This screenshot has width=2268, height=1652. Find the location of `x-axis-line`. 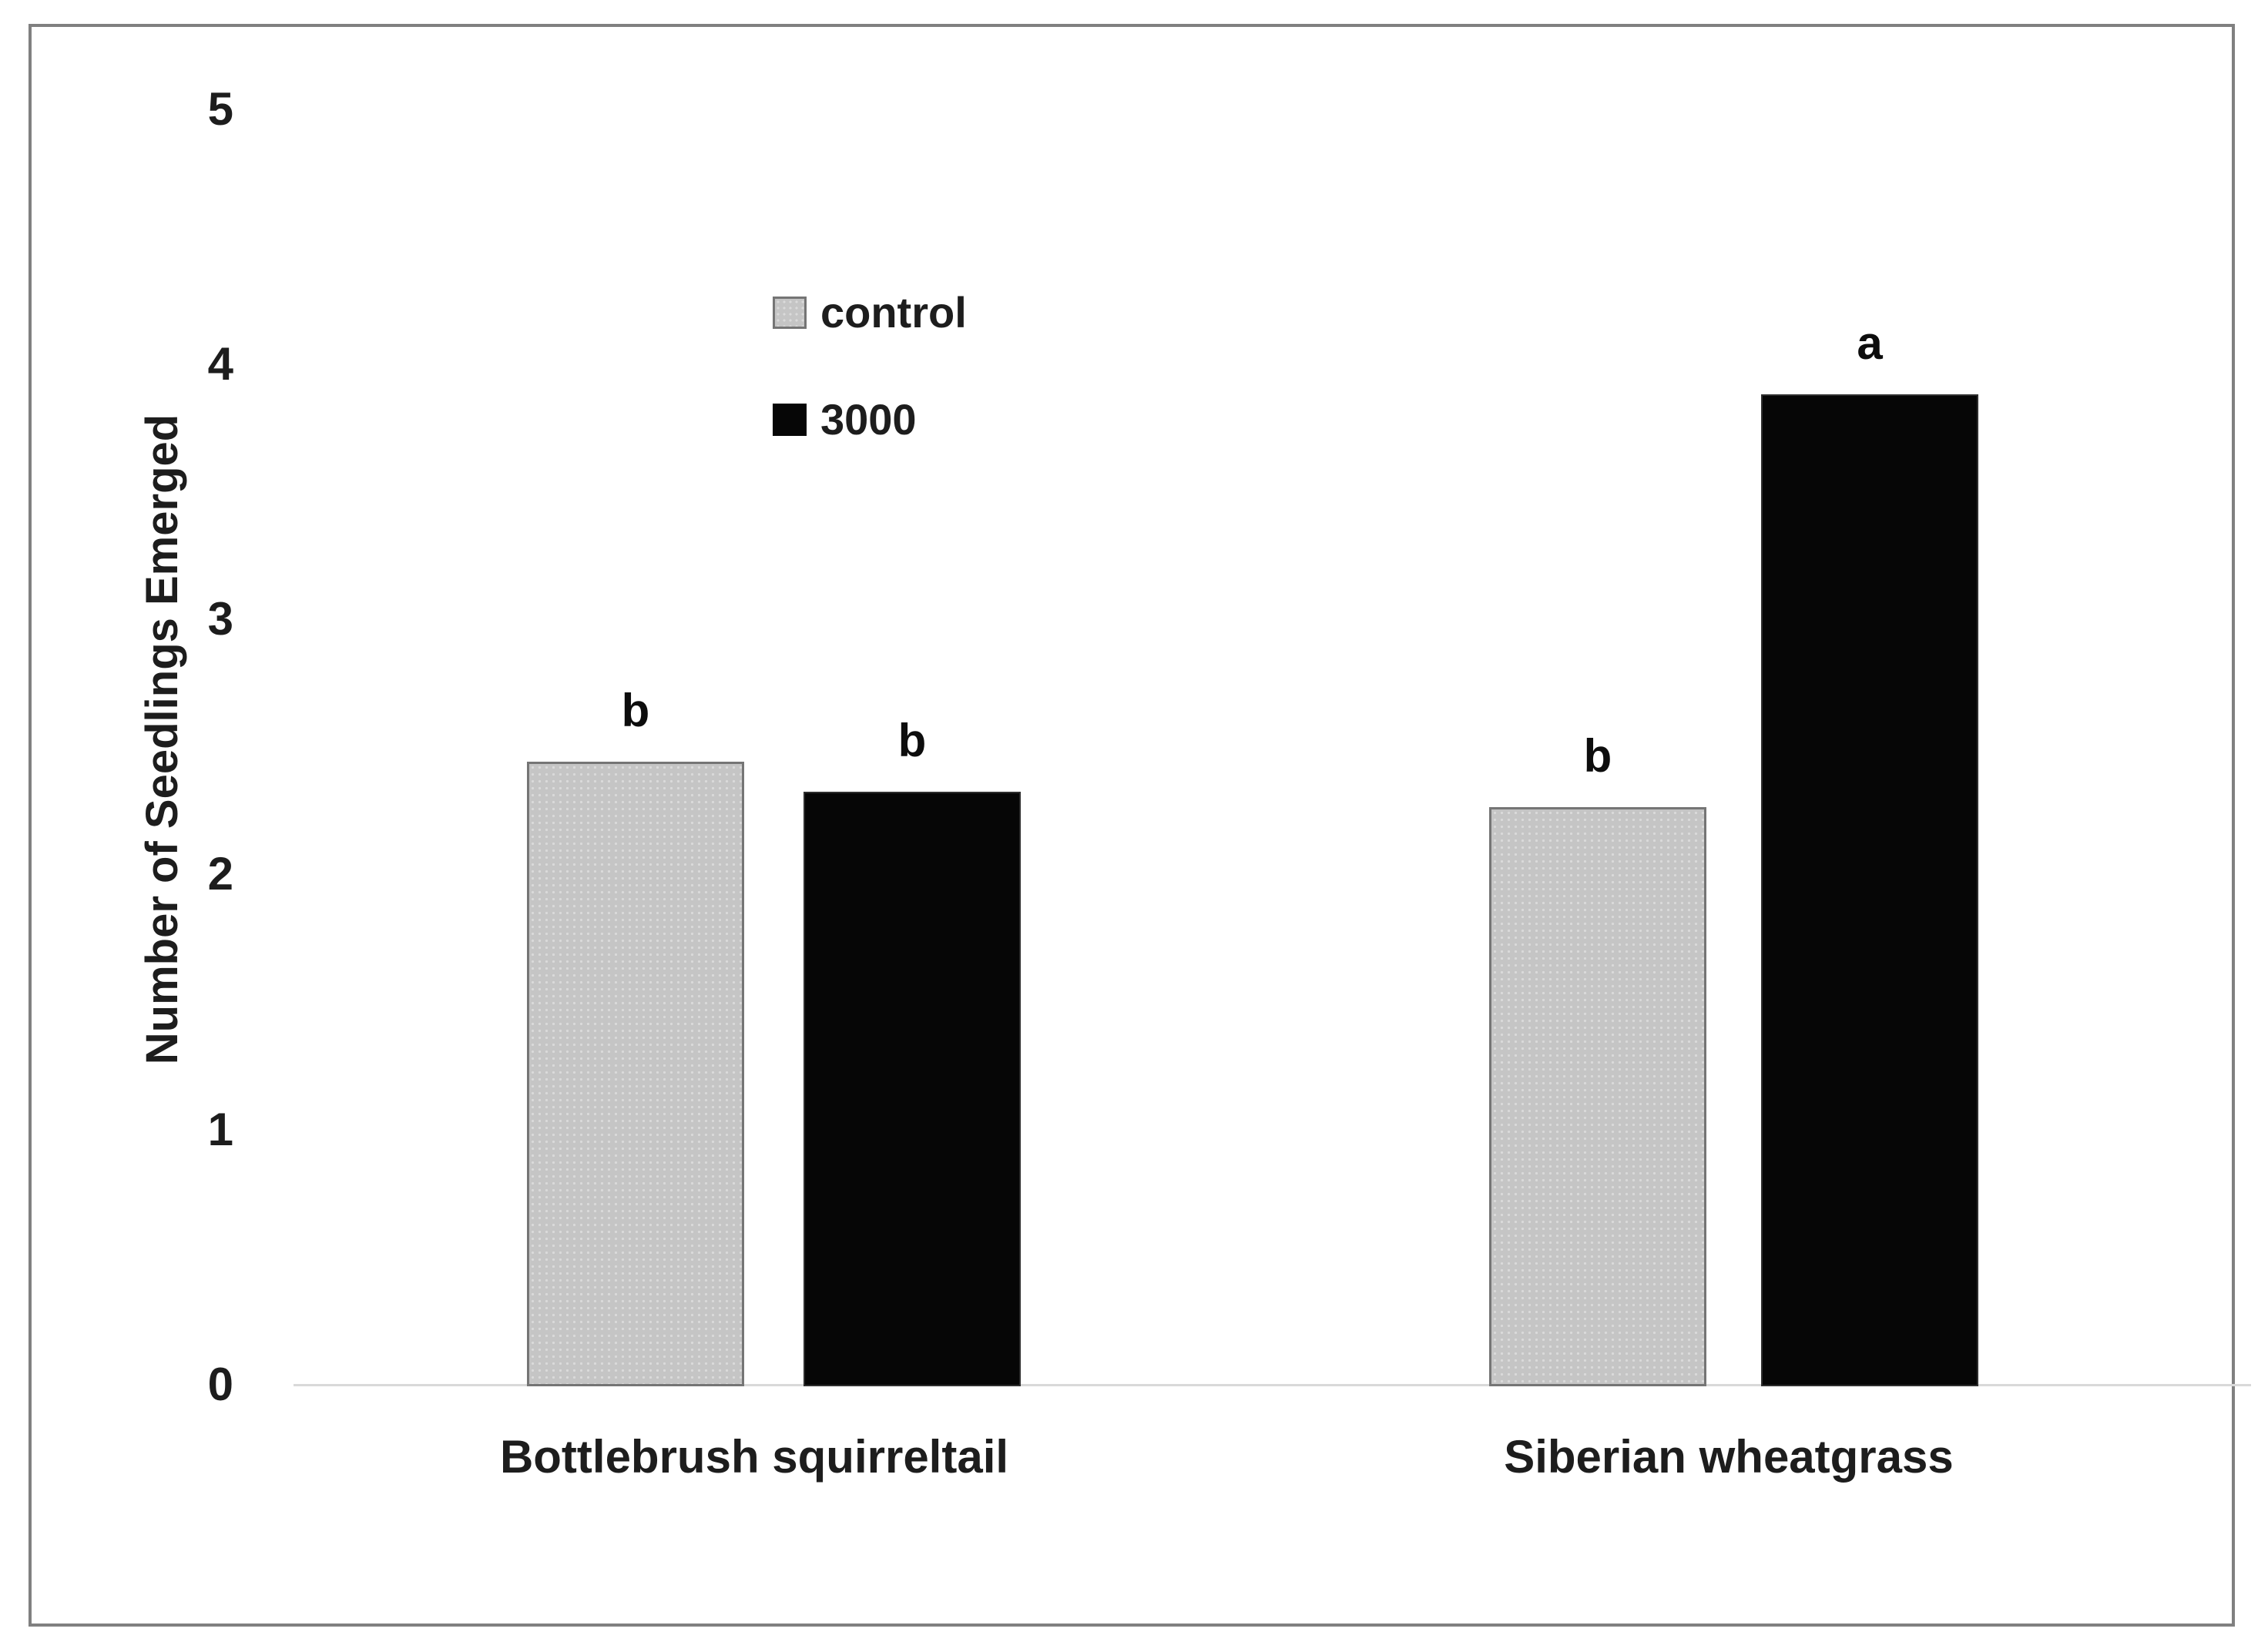

x-axis-line is located at coordinates (1272, 1385).